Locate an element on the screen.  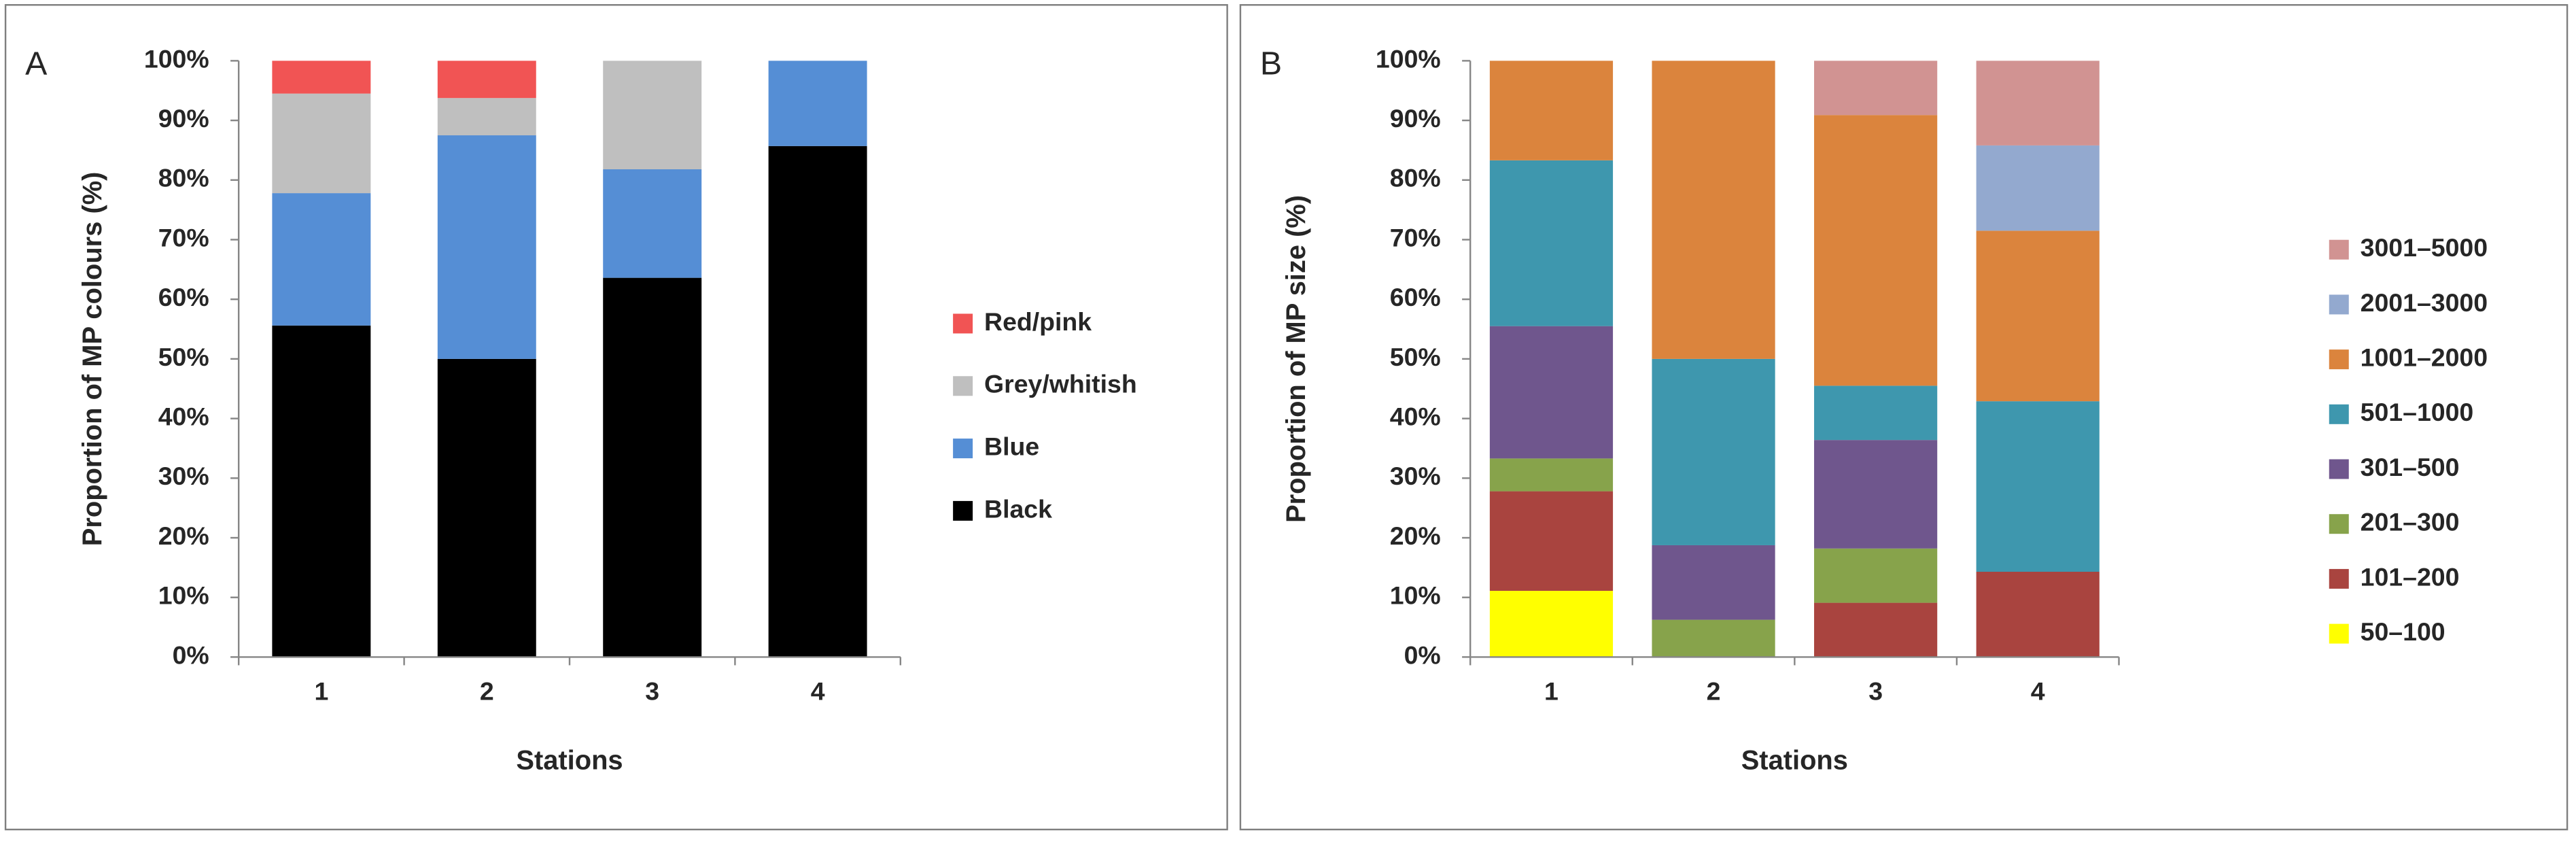
legend-label: Black is located at coordinates (1018, 508).